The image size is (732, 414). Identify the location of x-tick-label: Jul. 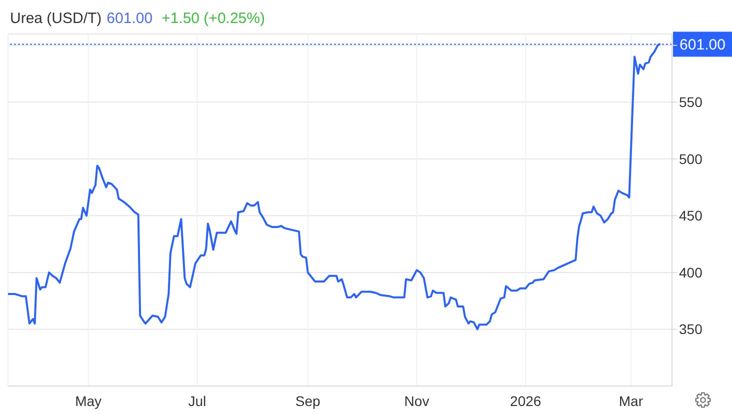
(197, 400).